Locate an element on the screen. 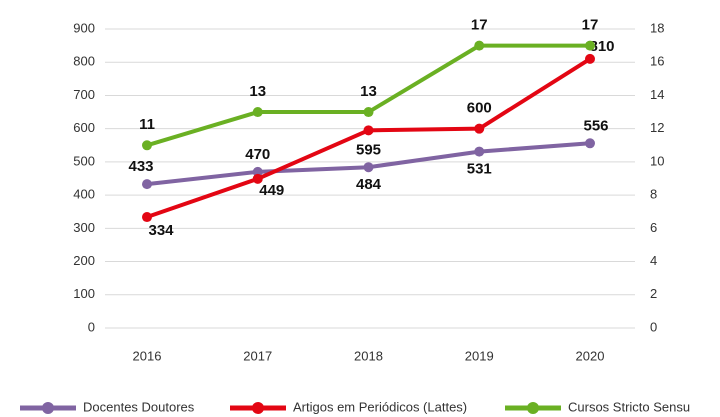  data-label: 11 is located at coordinates (147, 124).